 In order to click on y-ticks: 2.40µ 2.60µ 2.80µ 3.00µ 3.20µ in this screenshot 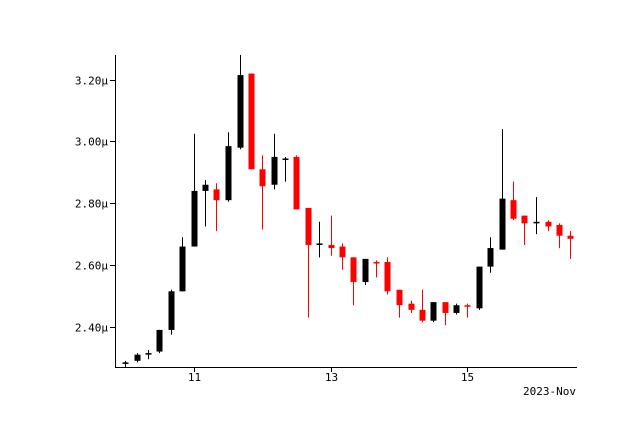, I will do `click(95, 205)`.